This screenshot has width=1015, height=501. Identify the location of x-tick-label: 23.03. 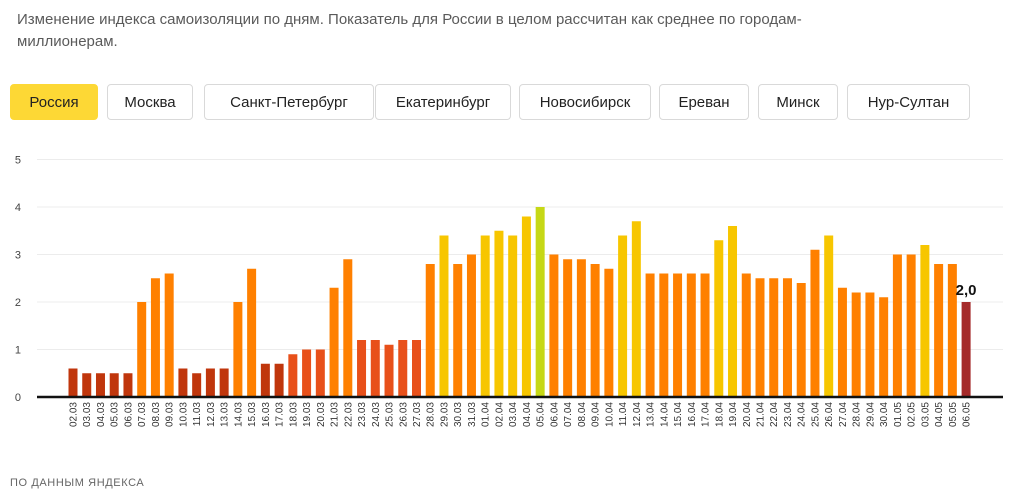
(362, 414).